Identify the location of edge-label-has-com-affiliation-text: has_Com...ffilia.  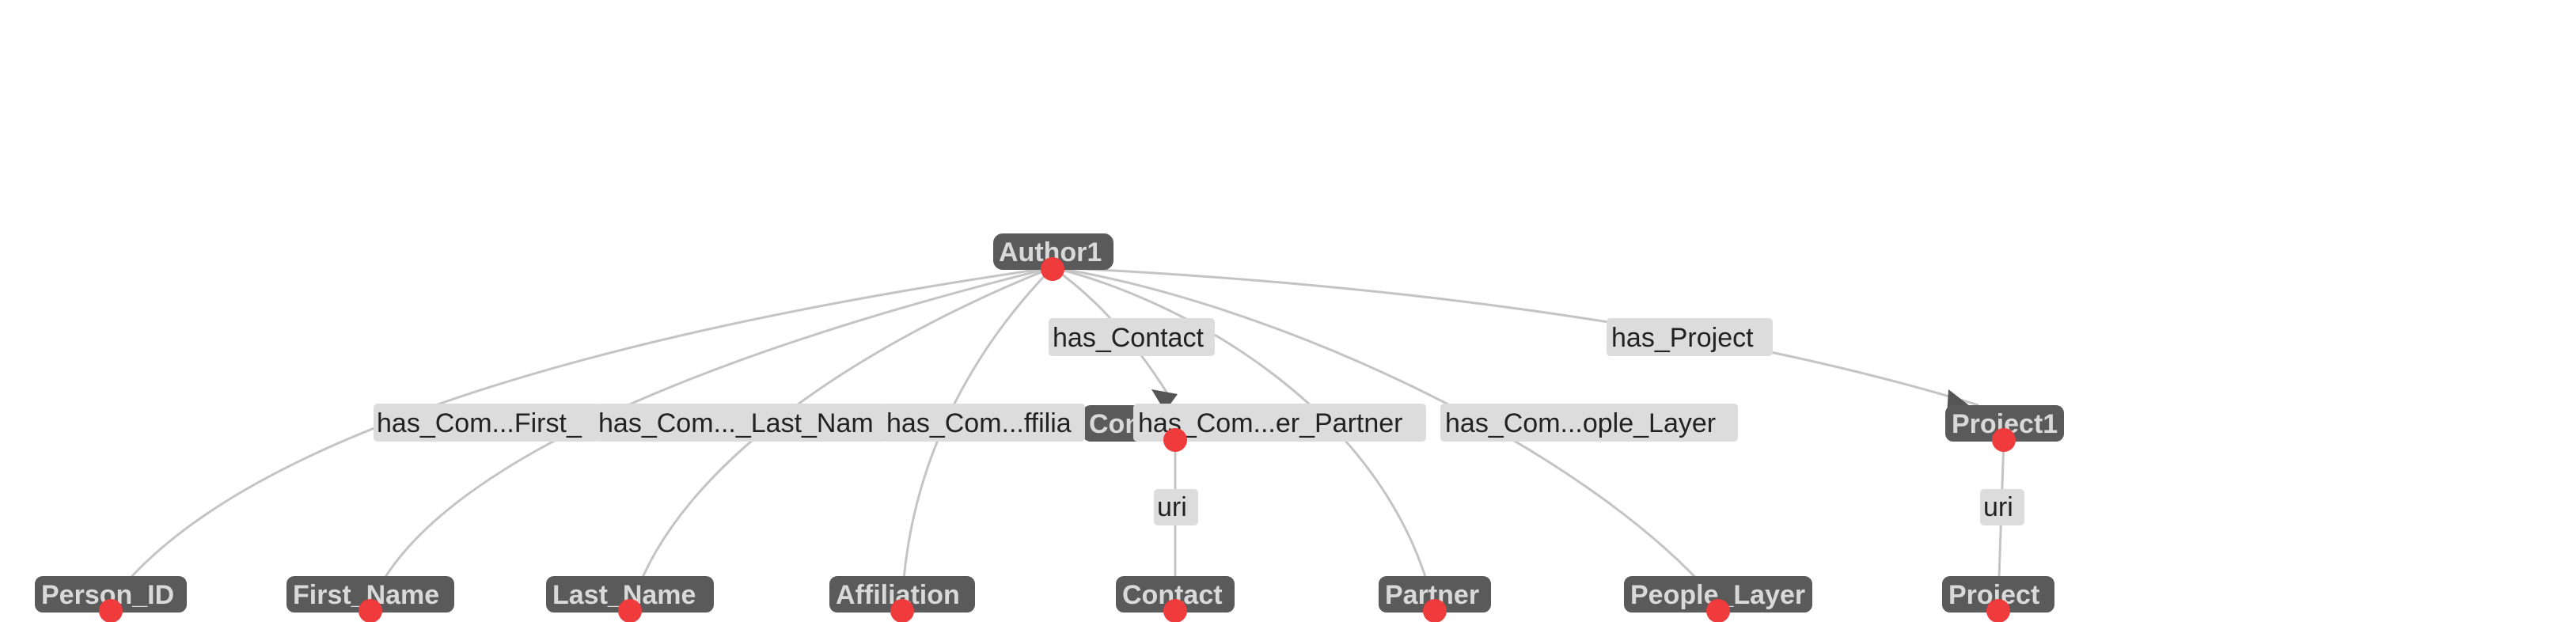
(979, 423).